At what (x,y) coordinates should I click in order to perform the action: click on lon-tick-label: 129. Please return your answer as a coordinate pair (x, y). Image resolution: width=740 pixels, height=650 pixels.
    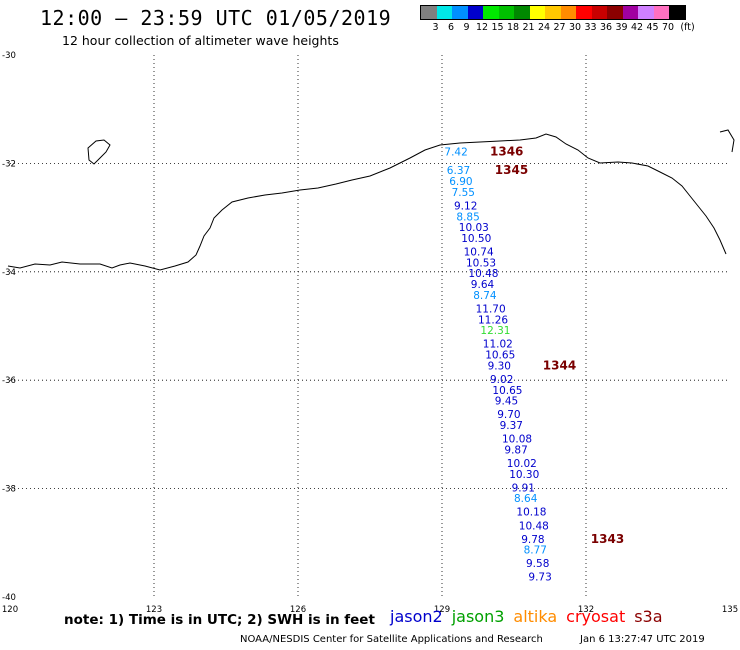
    Looking at the image, I should click on (442, 610).